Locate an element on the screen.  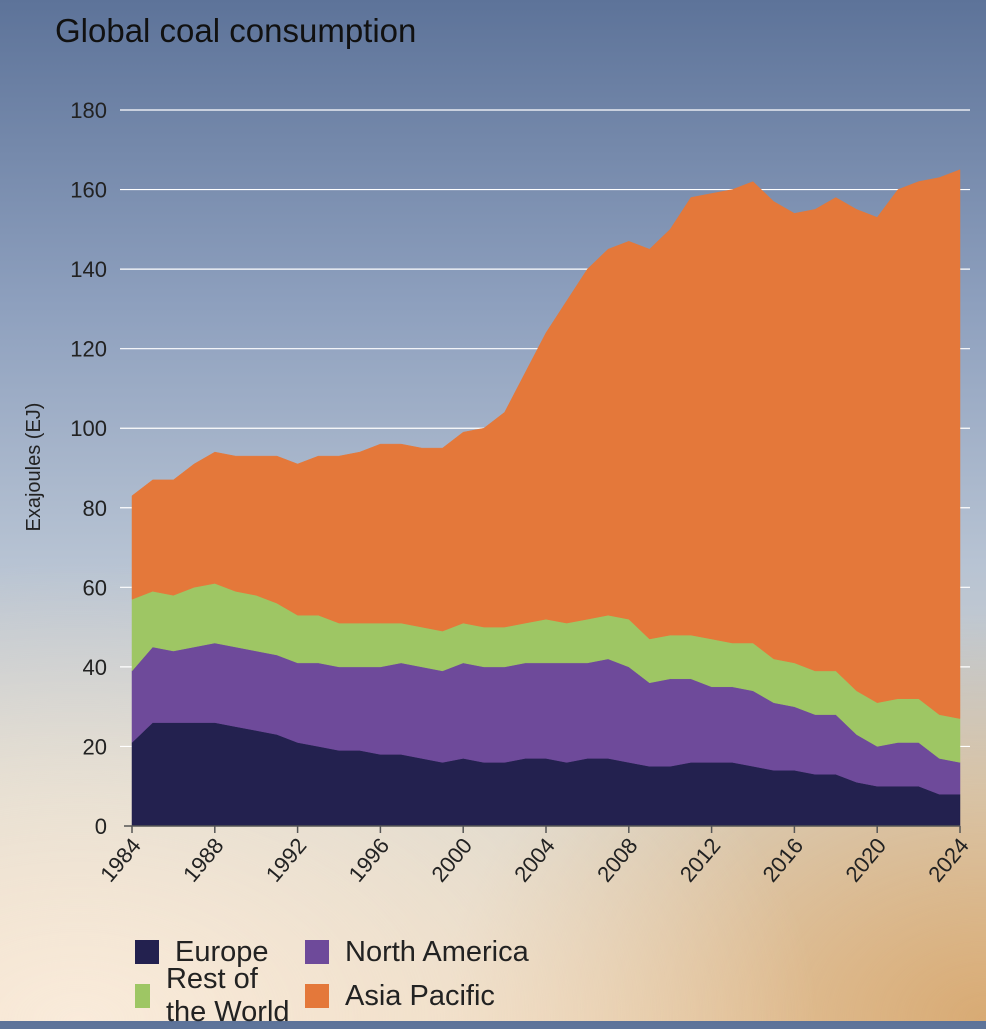
y-tick-label: 140 is located at coordinates (88, 269).